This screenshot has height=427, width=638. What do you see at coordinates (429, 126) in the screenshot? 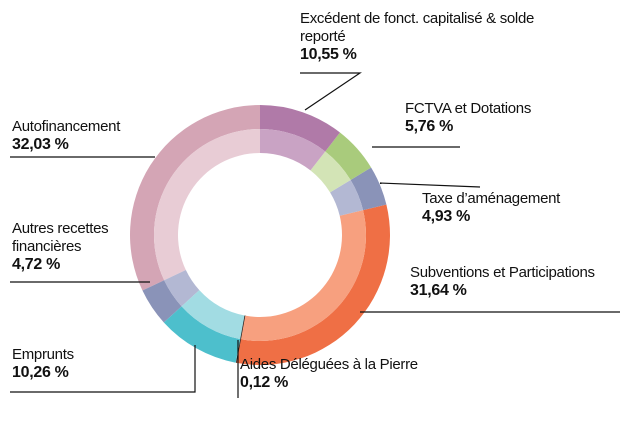
I see `value-label: 5,76 %` at bounding box center [429, 126].